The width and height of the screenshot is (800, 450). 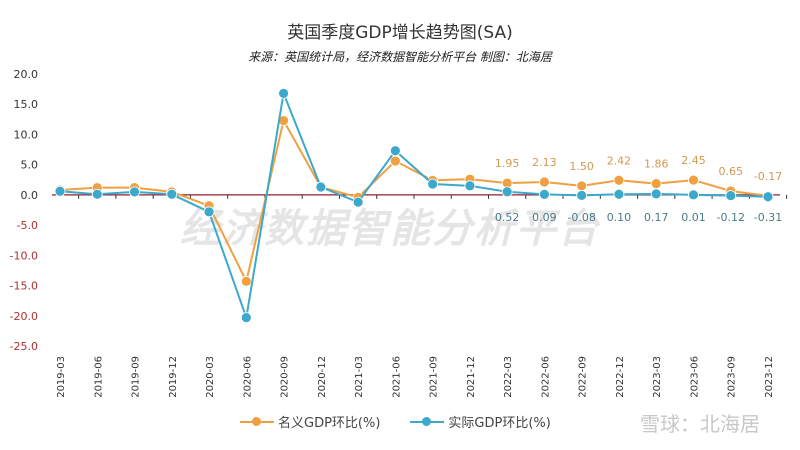 I want to click on x-tick-label: 2019-06, so click(x=98, y=377).